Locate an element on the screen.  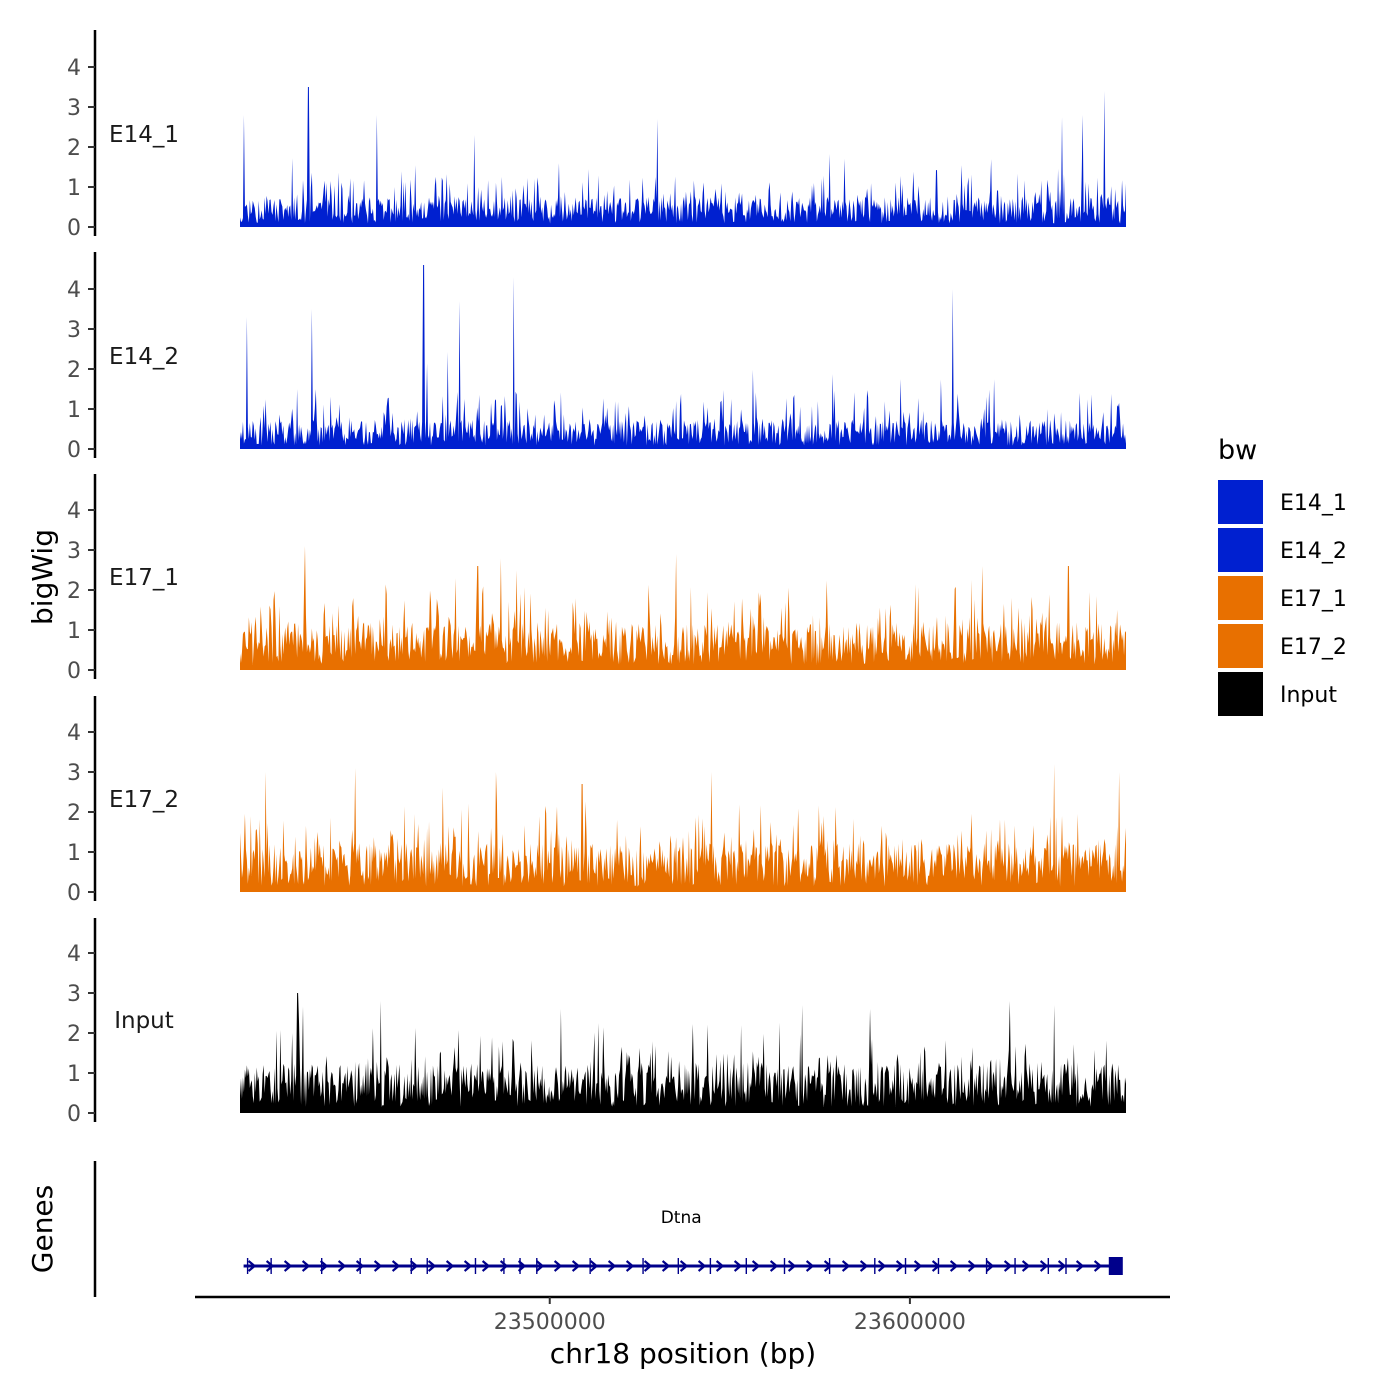
gene-label: Dtna is located at coordinates (681, 1218).